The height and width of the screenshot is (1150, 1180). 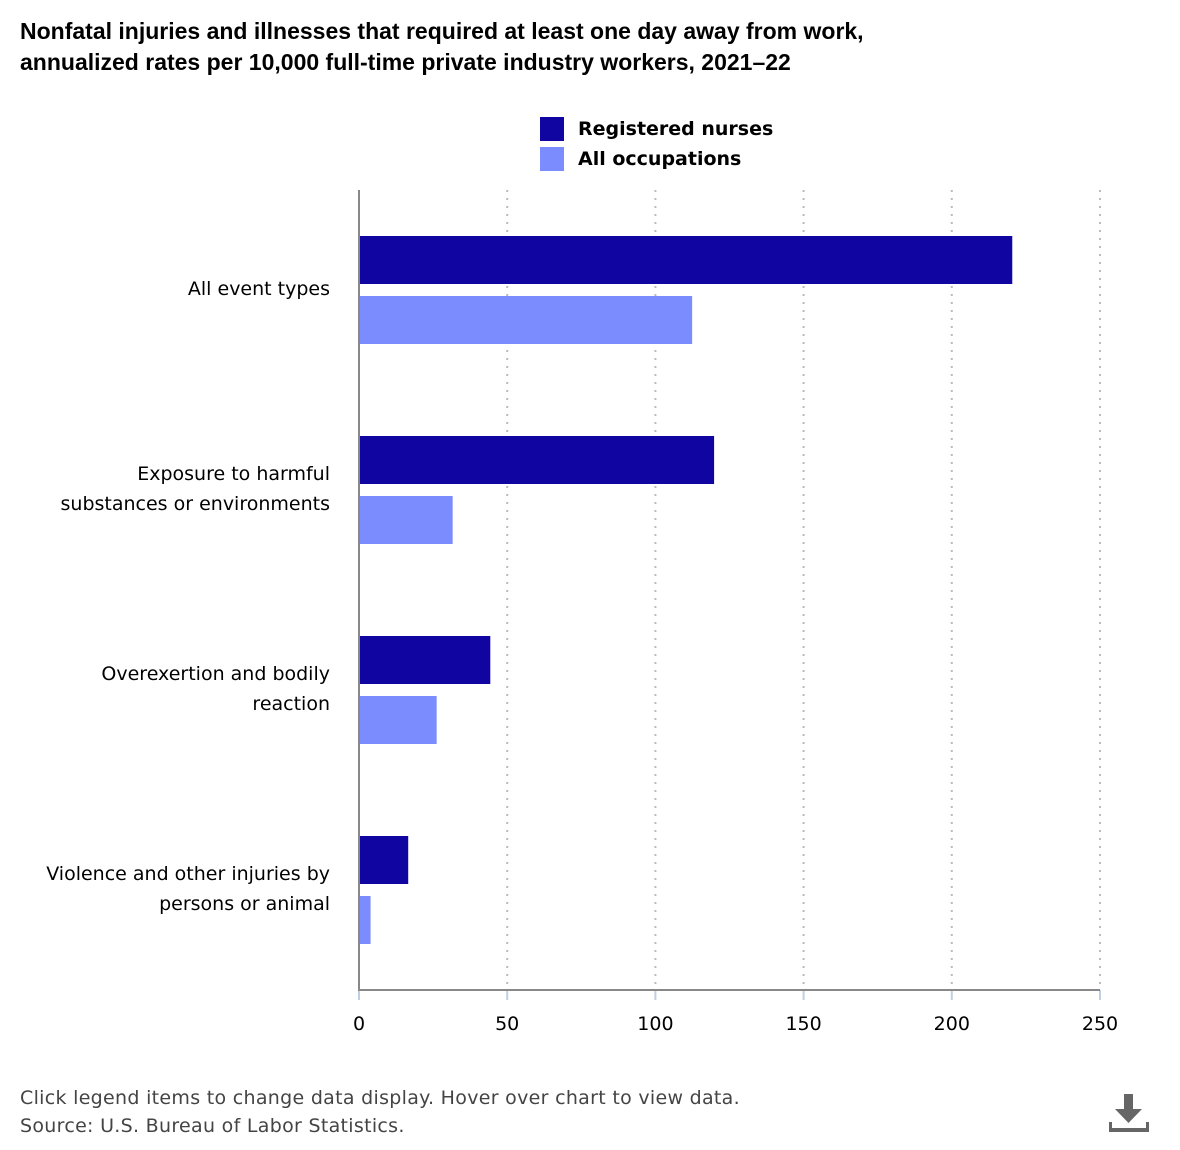 What do you see at coordinates (676, 129) in the screenshot?
I see `legend-label: Registered nurses` at bounding box center [676, 129].